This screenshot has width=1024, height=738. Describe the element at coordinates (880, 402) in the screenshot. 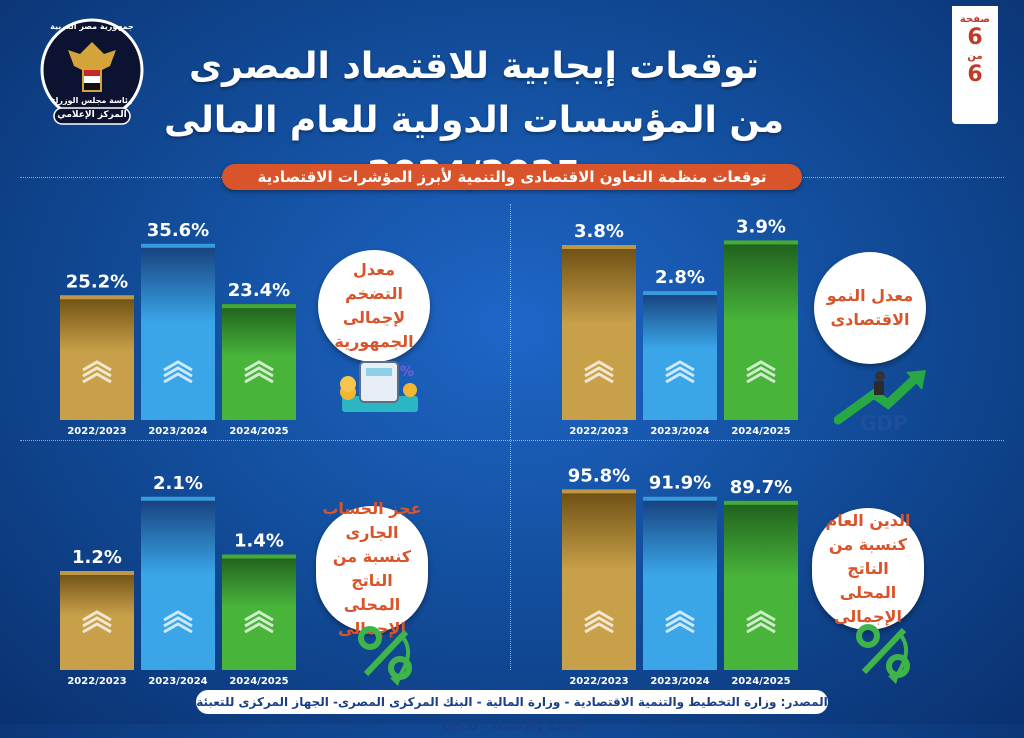

I see `gdp-arrow-icon: GDP` at that location.